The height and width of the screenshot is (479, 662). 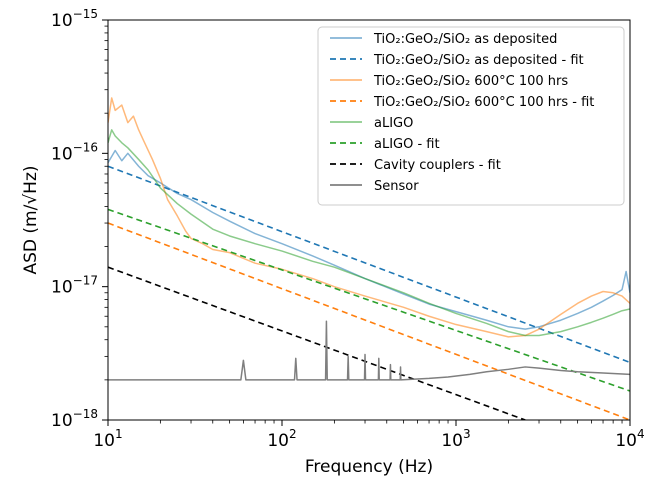 What do you see at coordinates (465, 39) in the screenshot?
I see `legend-label: TiO₂:GeO₂/SiO₂ as deposited` at bounding box center [465, 39].